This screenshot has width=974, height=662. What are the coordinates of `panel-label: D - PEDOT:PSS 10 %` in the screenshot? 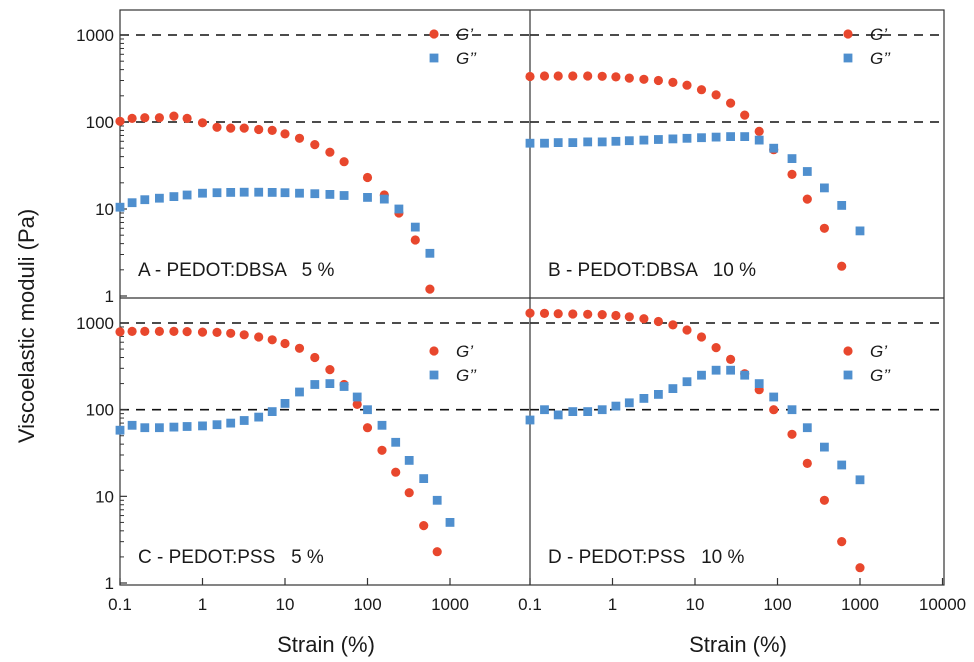 It's located at (646, 557).